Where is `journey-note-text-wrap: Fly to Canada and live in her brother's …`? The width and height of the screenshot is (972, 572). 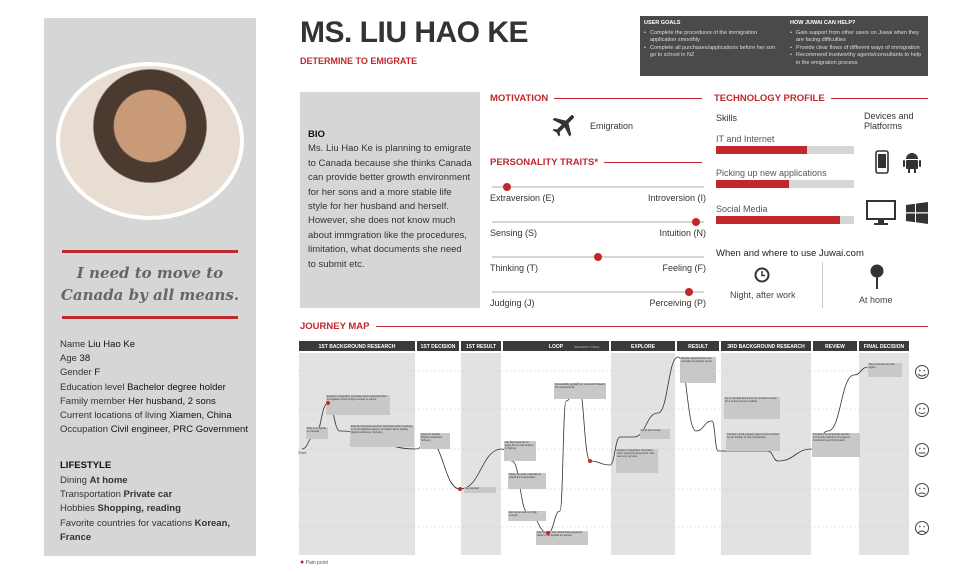
journey-note-text-wrap: Fly to Canada and live in her brother's … is located at coordinates (751, 400).